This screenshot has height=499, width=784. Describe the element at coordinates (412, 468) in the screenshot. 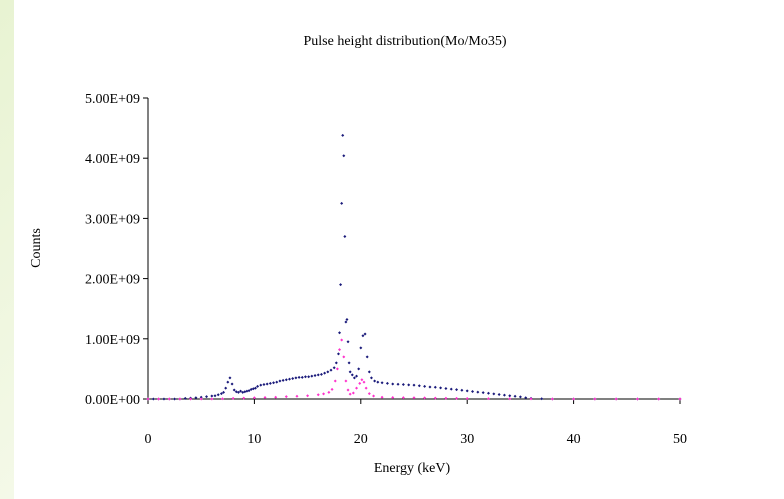

I see `x-axis-label: Energy (keV)` at that location.